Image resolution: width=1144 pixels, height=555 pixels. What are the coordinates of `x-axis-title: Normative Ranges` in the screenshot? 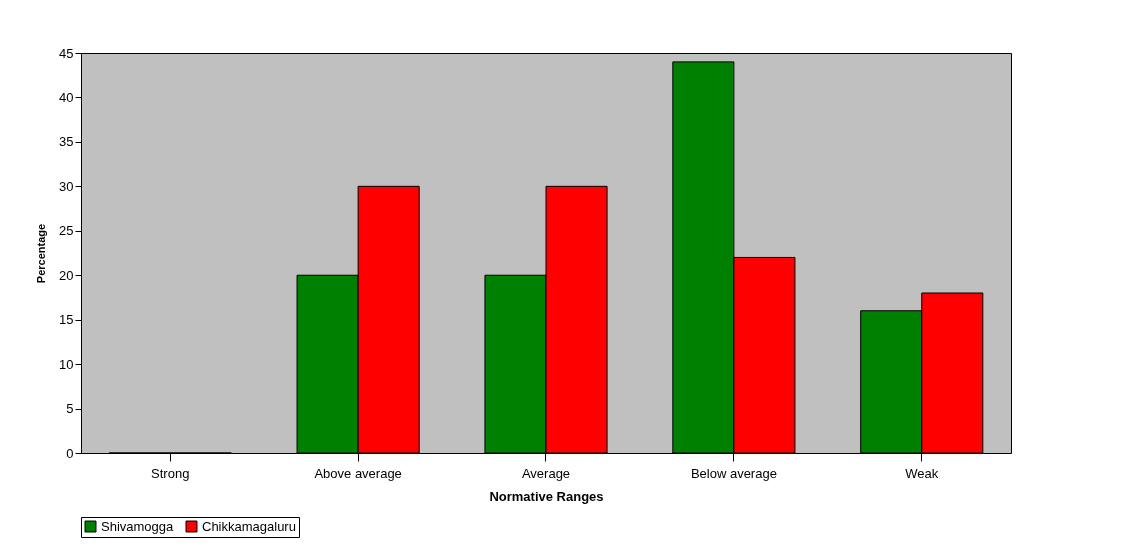 It's located at (546, 496).